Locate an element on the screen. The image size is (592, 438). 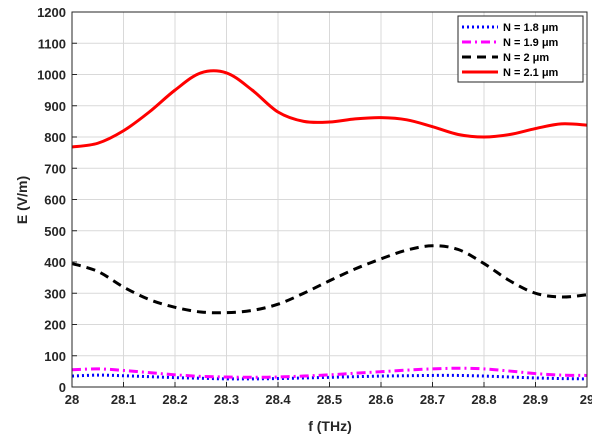
y-tick-label: 400 is located at coordinates (55, 262).